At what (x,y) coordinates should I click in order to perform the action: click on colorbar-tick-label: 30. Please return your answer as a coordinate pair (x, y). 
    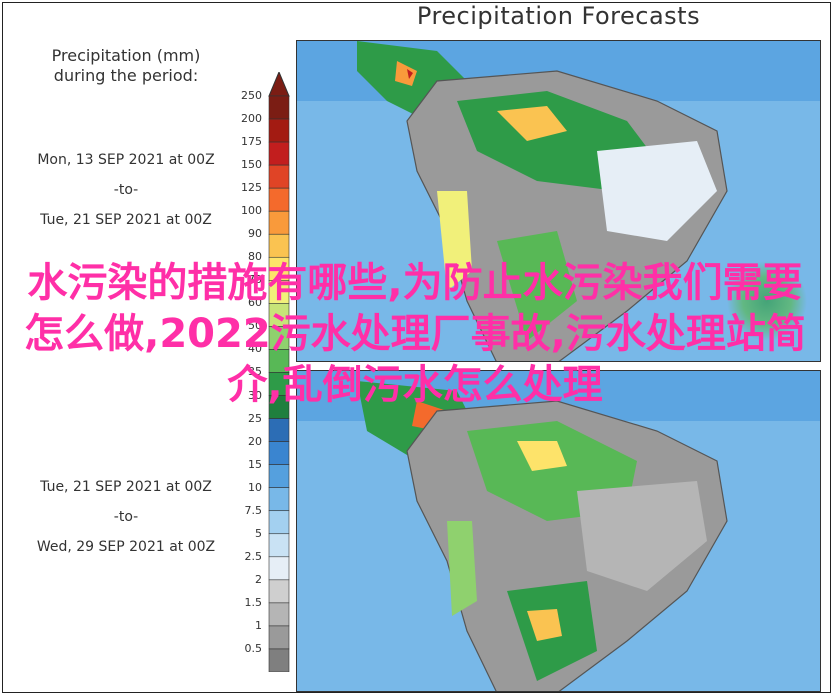
    Looking at the image, I should click on (255, 395).